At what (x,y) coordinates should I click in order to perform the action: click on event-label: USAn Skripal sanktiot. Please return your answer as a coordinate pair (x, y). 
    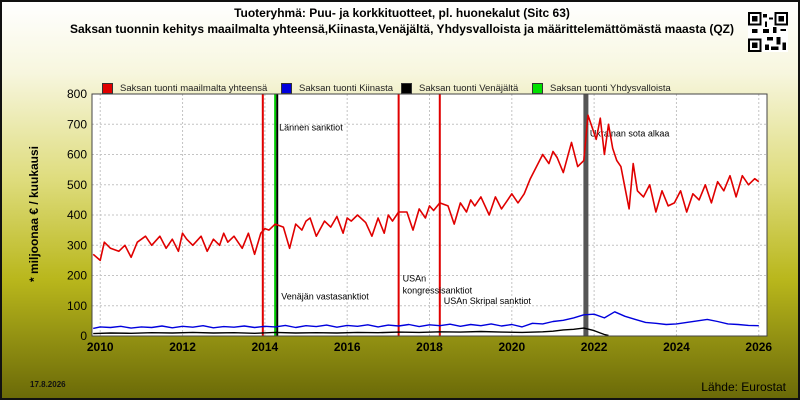
    Looking at the image, I should click on (488, 301).